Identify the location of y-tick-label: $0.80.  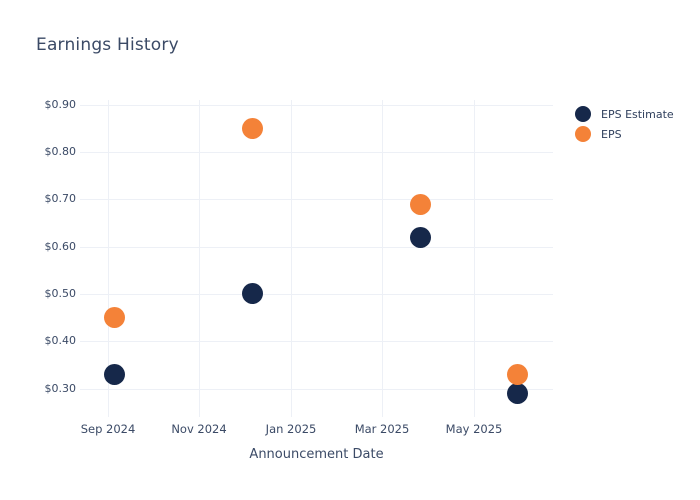
(60, 151).